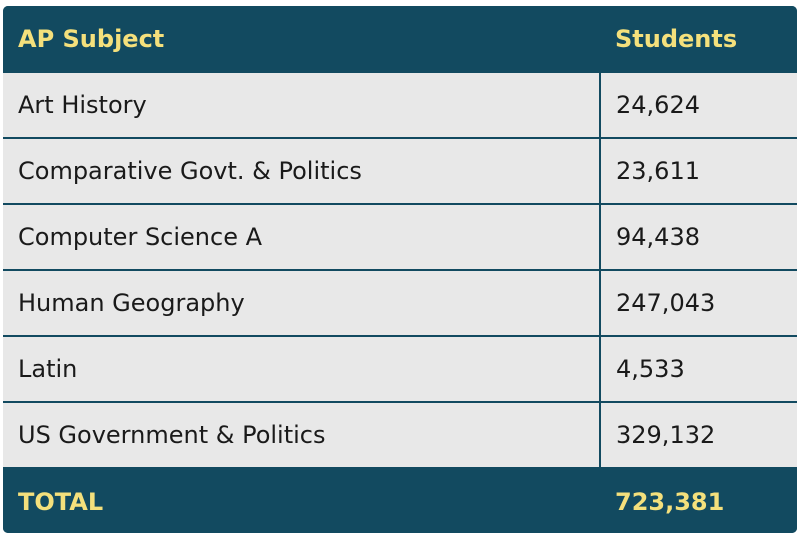  What do you see at coordinates (302, 368) in the screenshot?
I see `row-subject-cell: Latin` at bounding box center [302, 368].